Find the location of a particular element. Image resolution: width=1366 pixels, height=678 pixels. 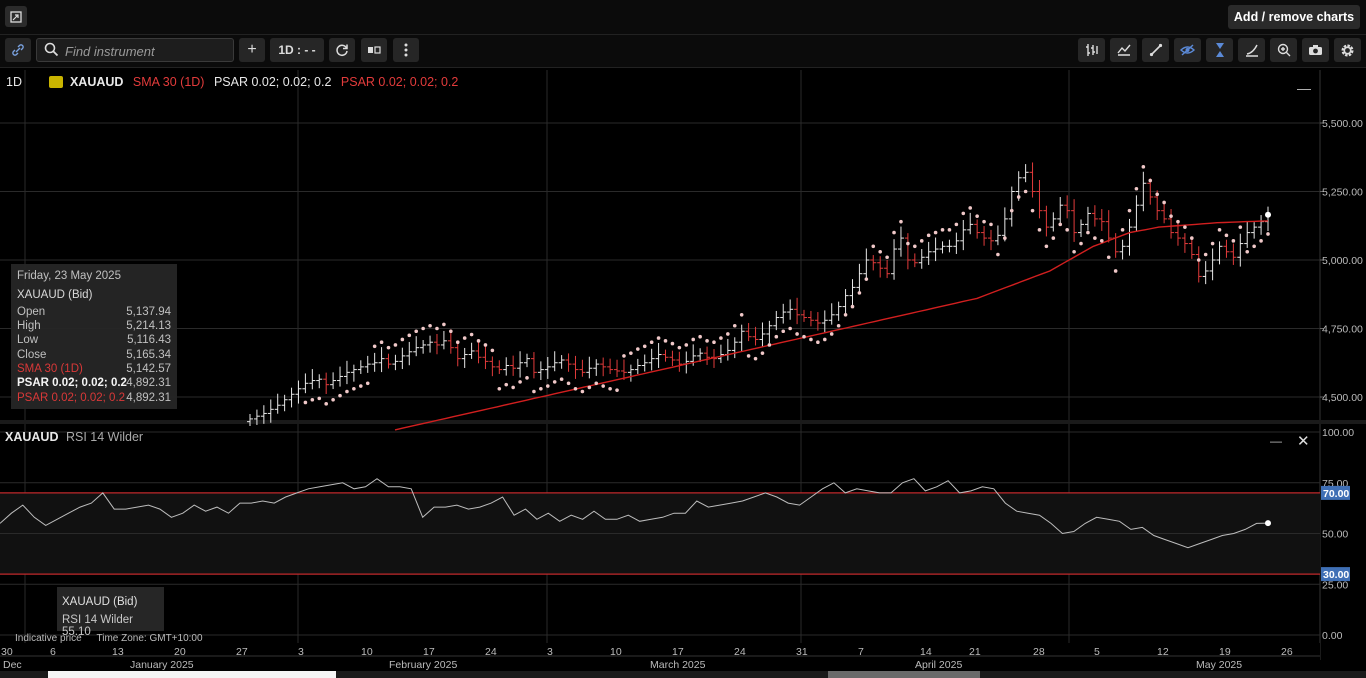

sma-legend: SMA 30 (1D) is located at coordinates (168, 82).